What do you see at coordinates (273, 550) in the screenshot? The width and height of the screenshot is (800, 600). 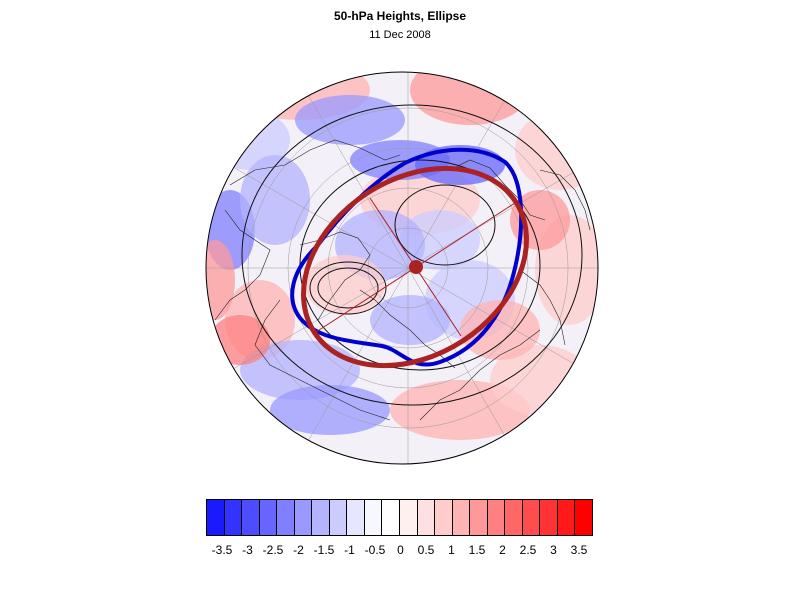 I see `colorbar-tick-label: -2.5` at bounding box center [273, 550].